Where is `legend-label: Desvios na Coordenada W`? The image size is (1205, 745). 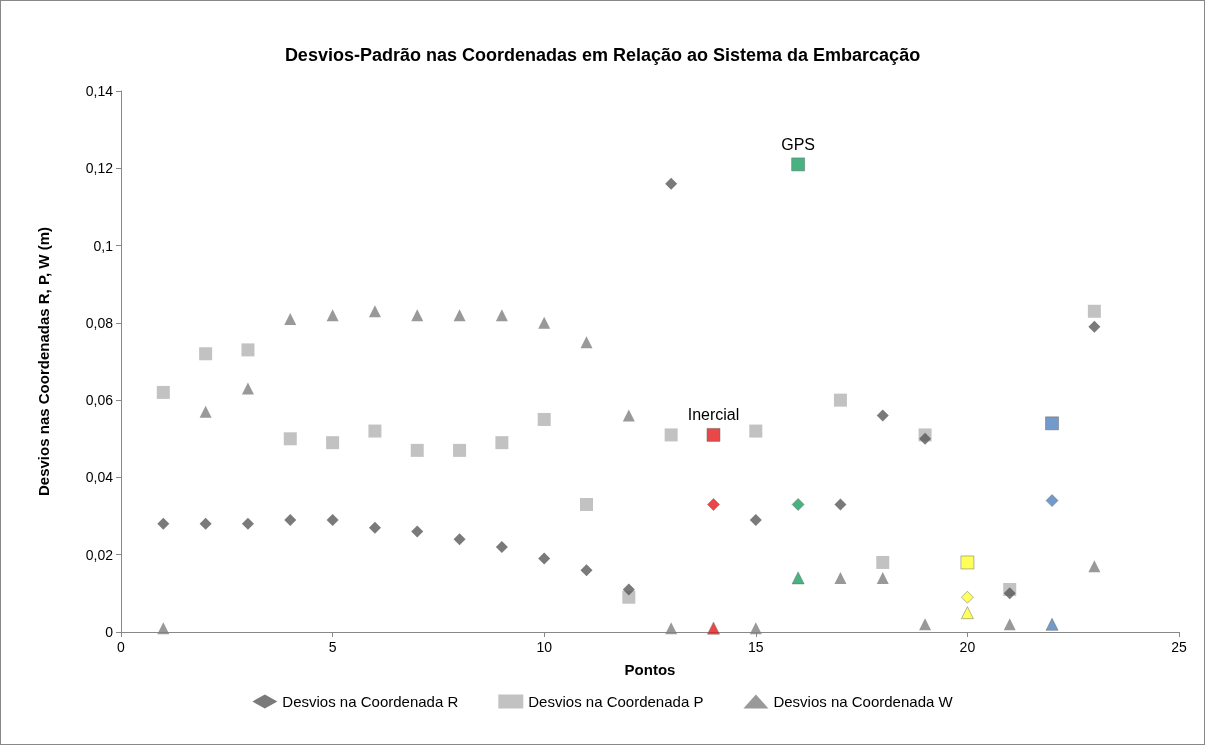 legend-label: Desvios na Coordenada W is located at coordinates (863, 701).